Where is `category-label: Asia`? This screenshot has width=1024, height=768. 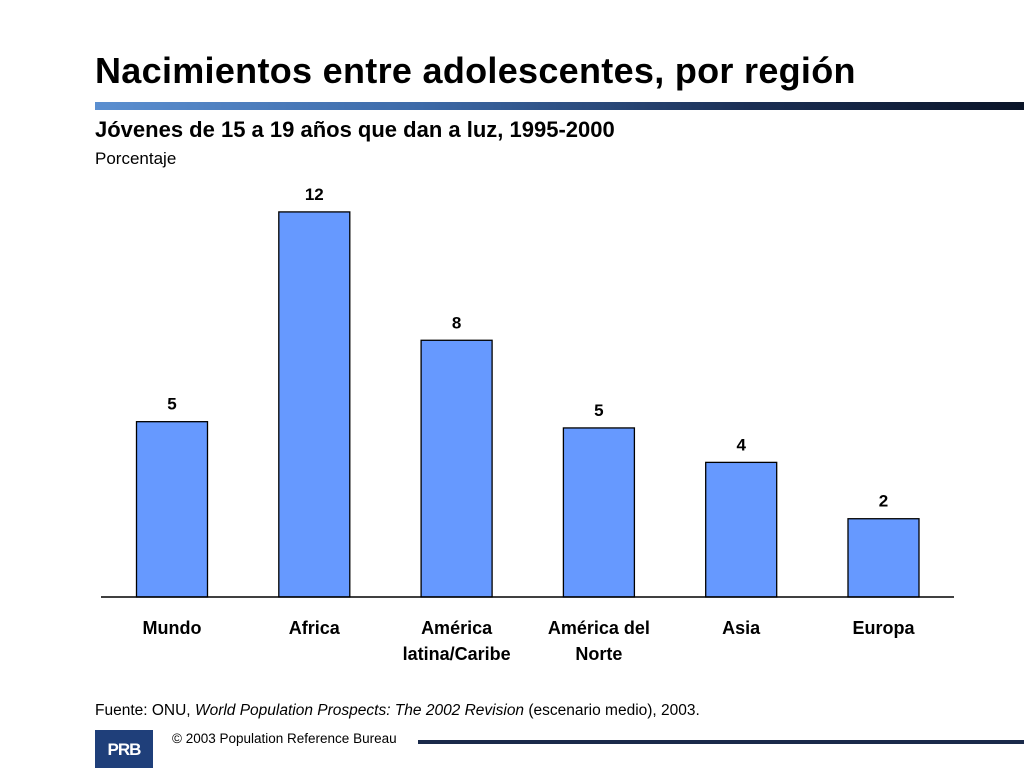 category-label: Asia is located at coordinates (741, 628).